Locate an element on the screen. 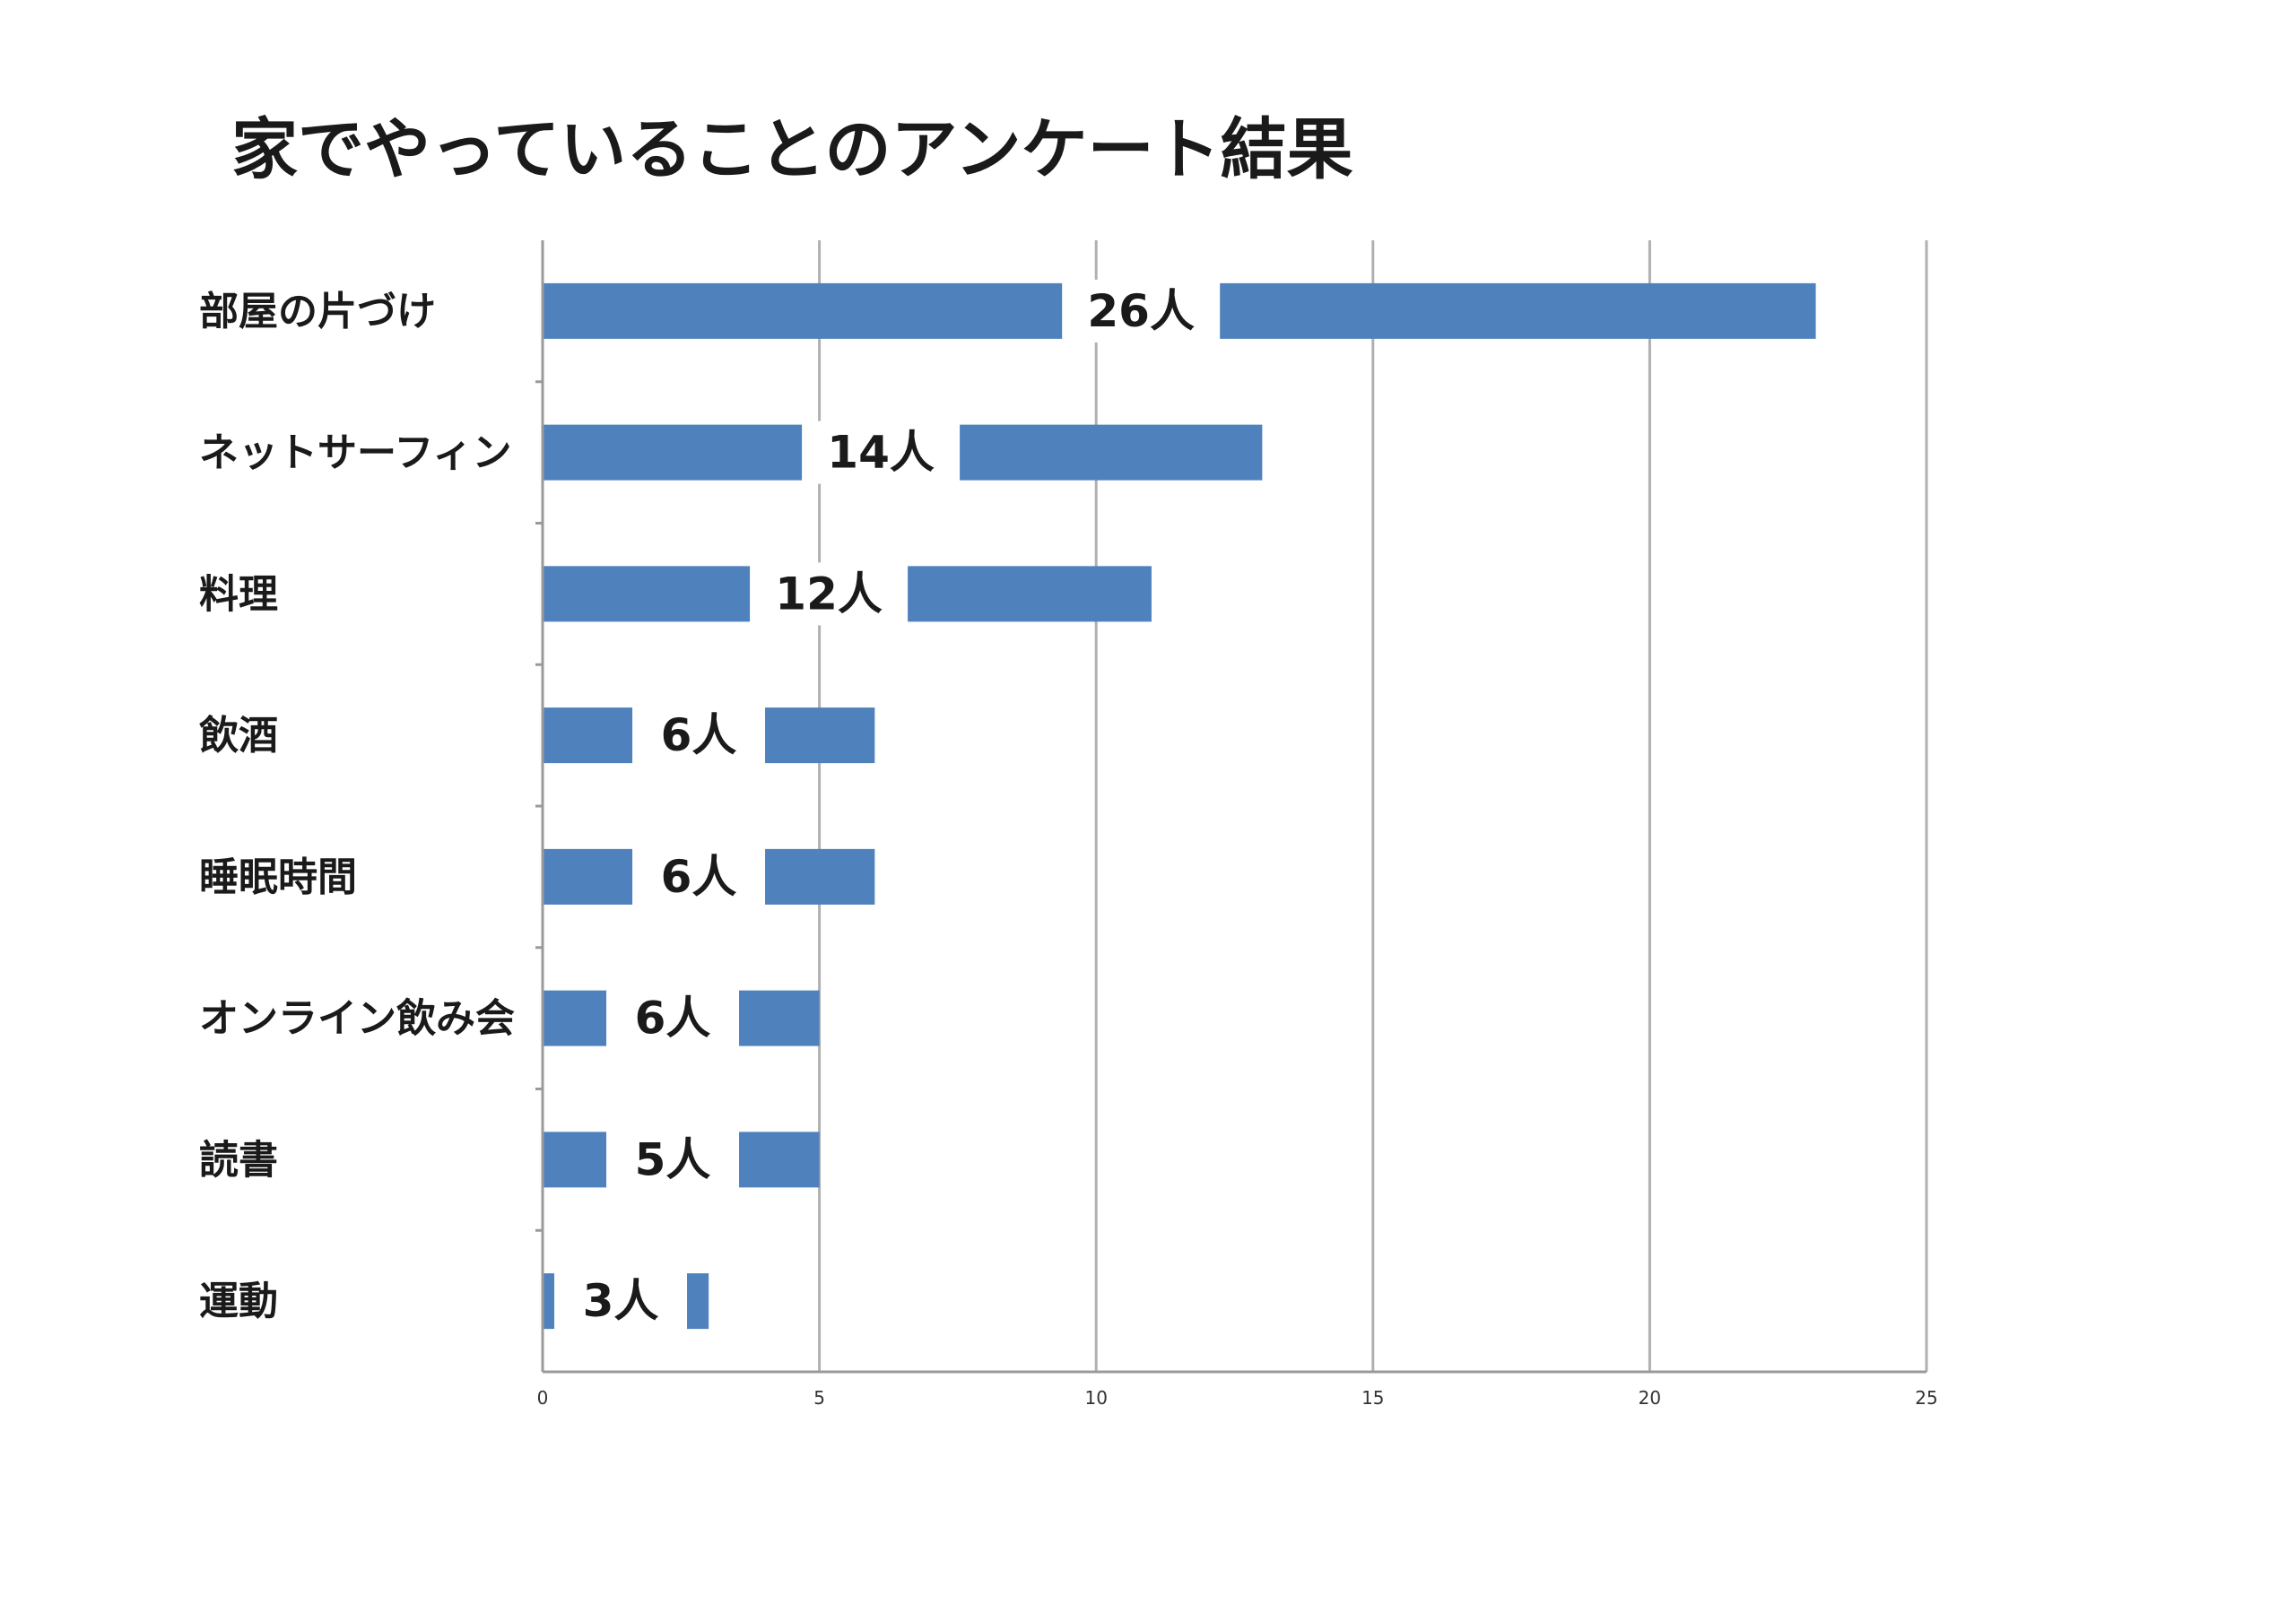  data-label: 12人 is located at coordinates (829, 594).